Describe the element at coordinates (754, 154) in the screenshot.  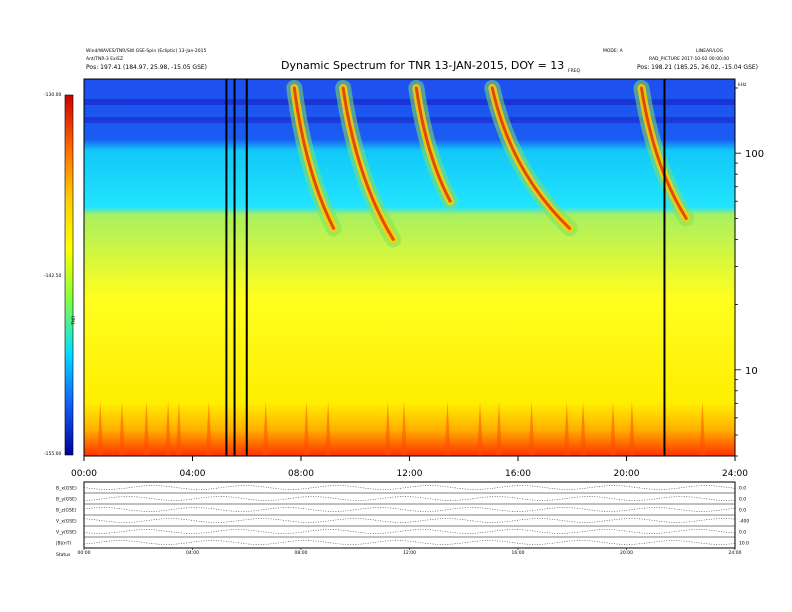
I see `y-tick-label: 100` at that location.